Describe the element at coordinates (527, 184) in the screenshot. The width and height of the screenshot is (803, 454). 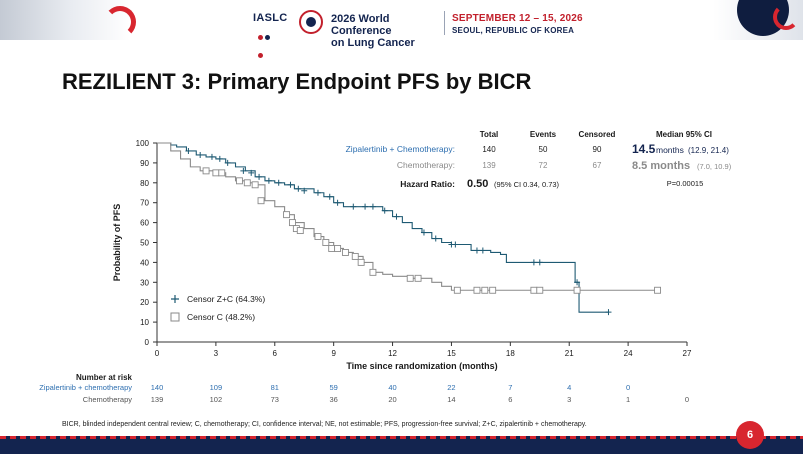
I see `hazard-ratio-ci: (95% CI 0.34, 0.73)` at that location.